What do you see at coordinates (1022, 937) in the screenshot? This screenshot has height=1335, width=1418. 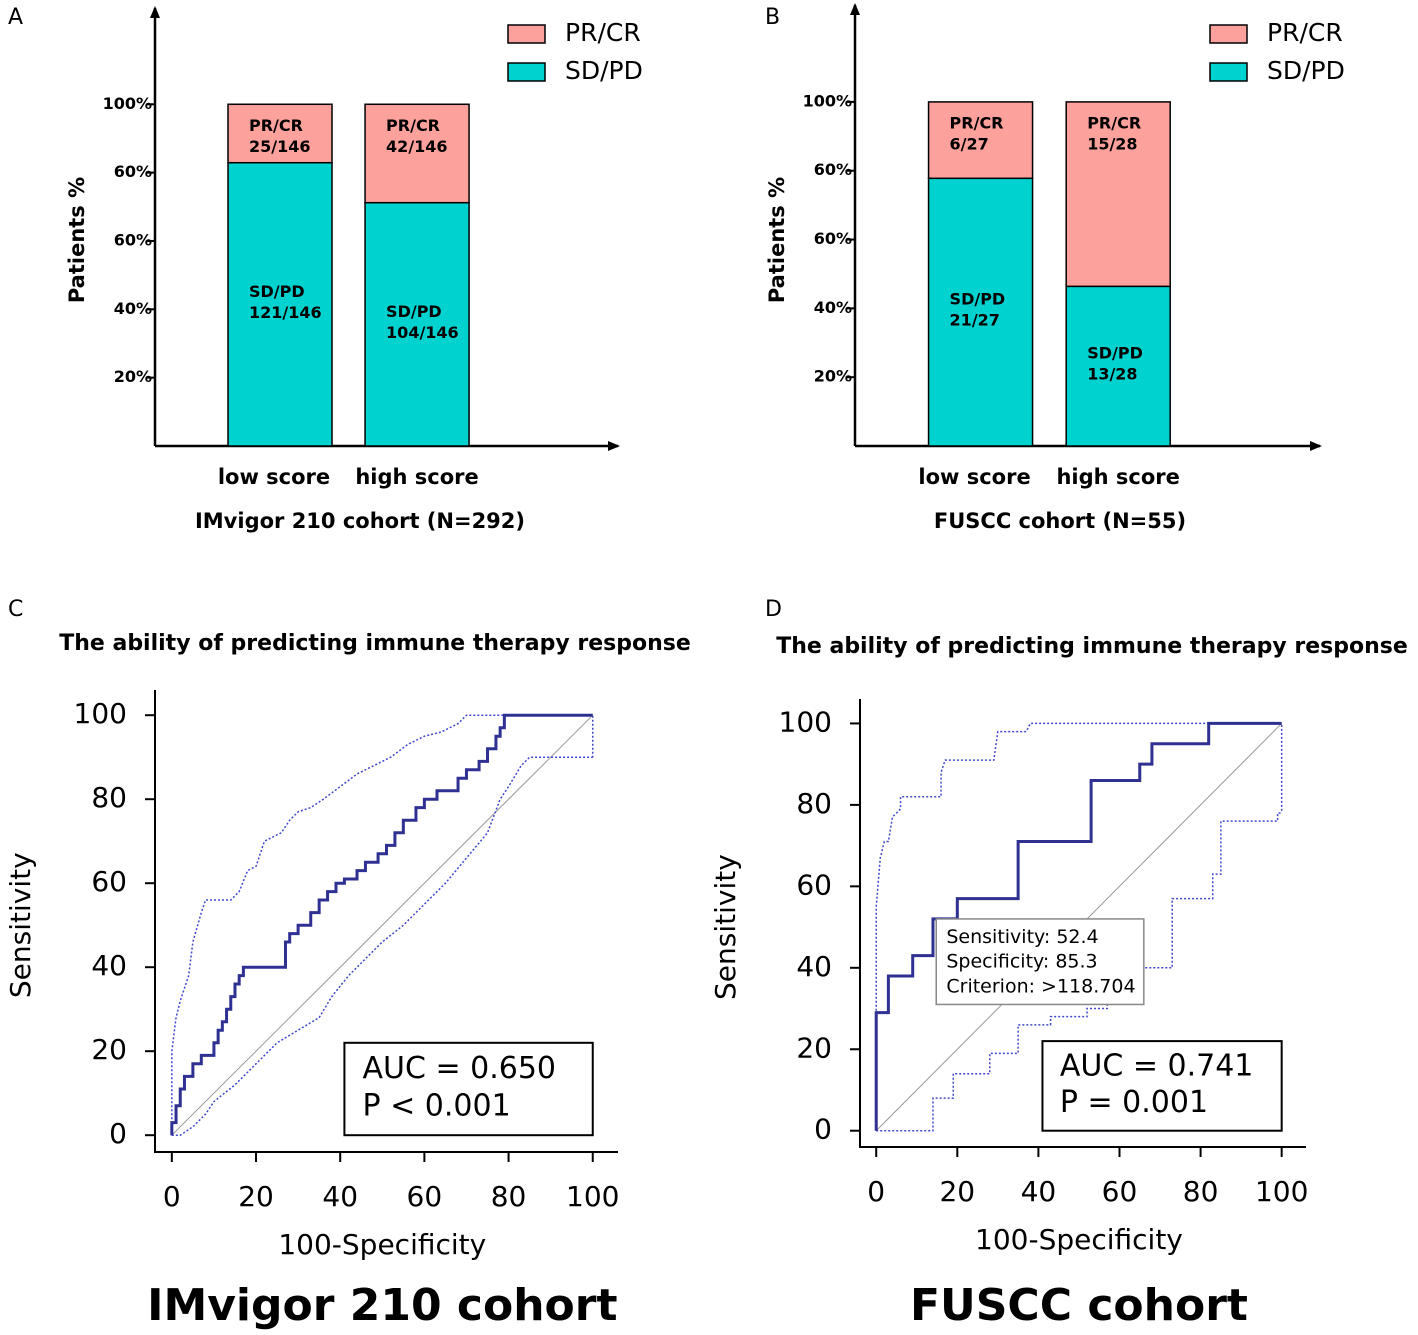 I see `criterion-text: Sensitivity: 52.4` at bounding box center [1022, 937].